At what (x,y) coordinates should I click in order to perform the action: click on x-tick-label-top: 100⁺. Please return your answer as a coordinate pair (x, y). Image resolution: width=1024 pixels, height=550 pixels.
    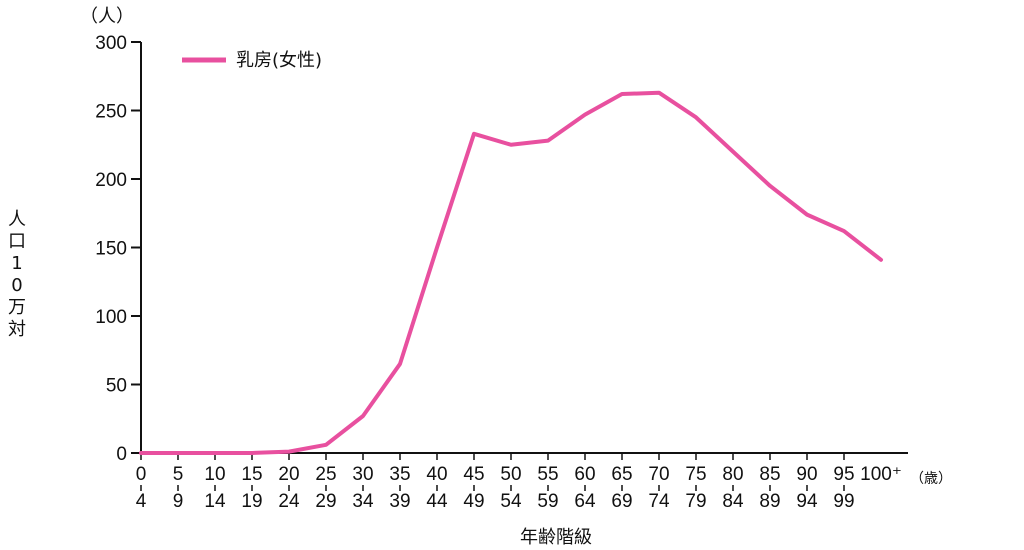
    Looking at the image, I should click on (881, 474).